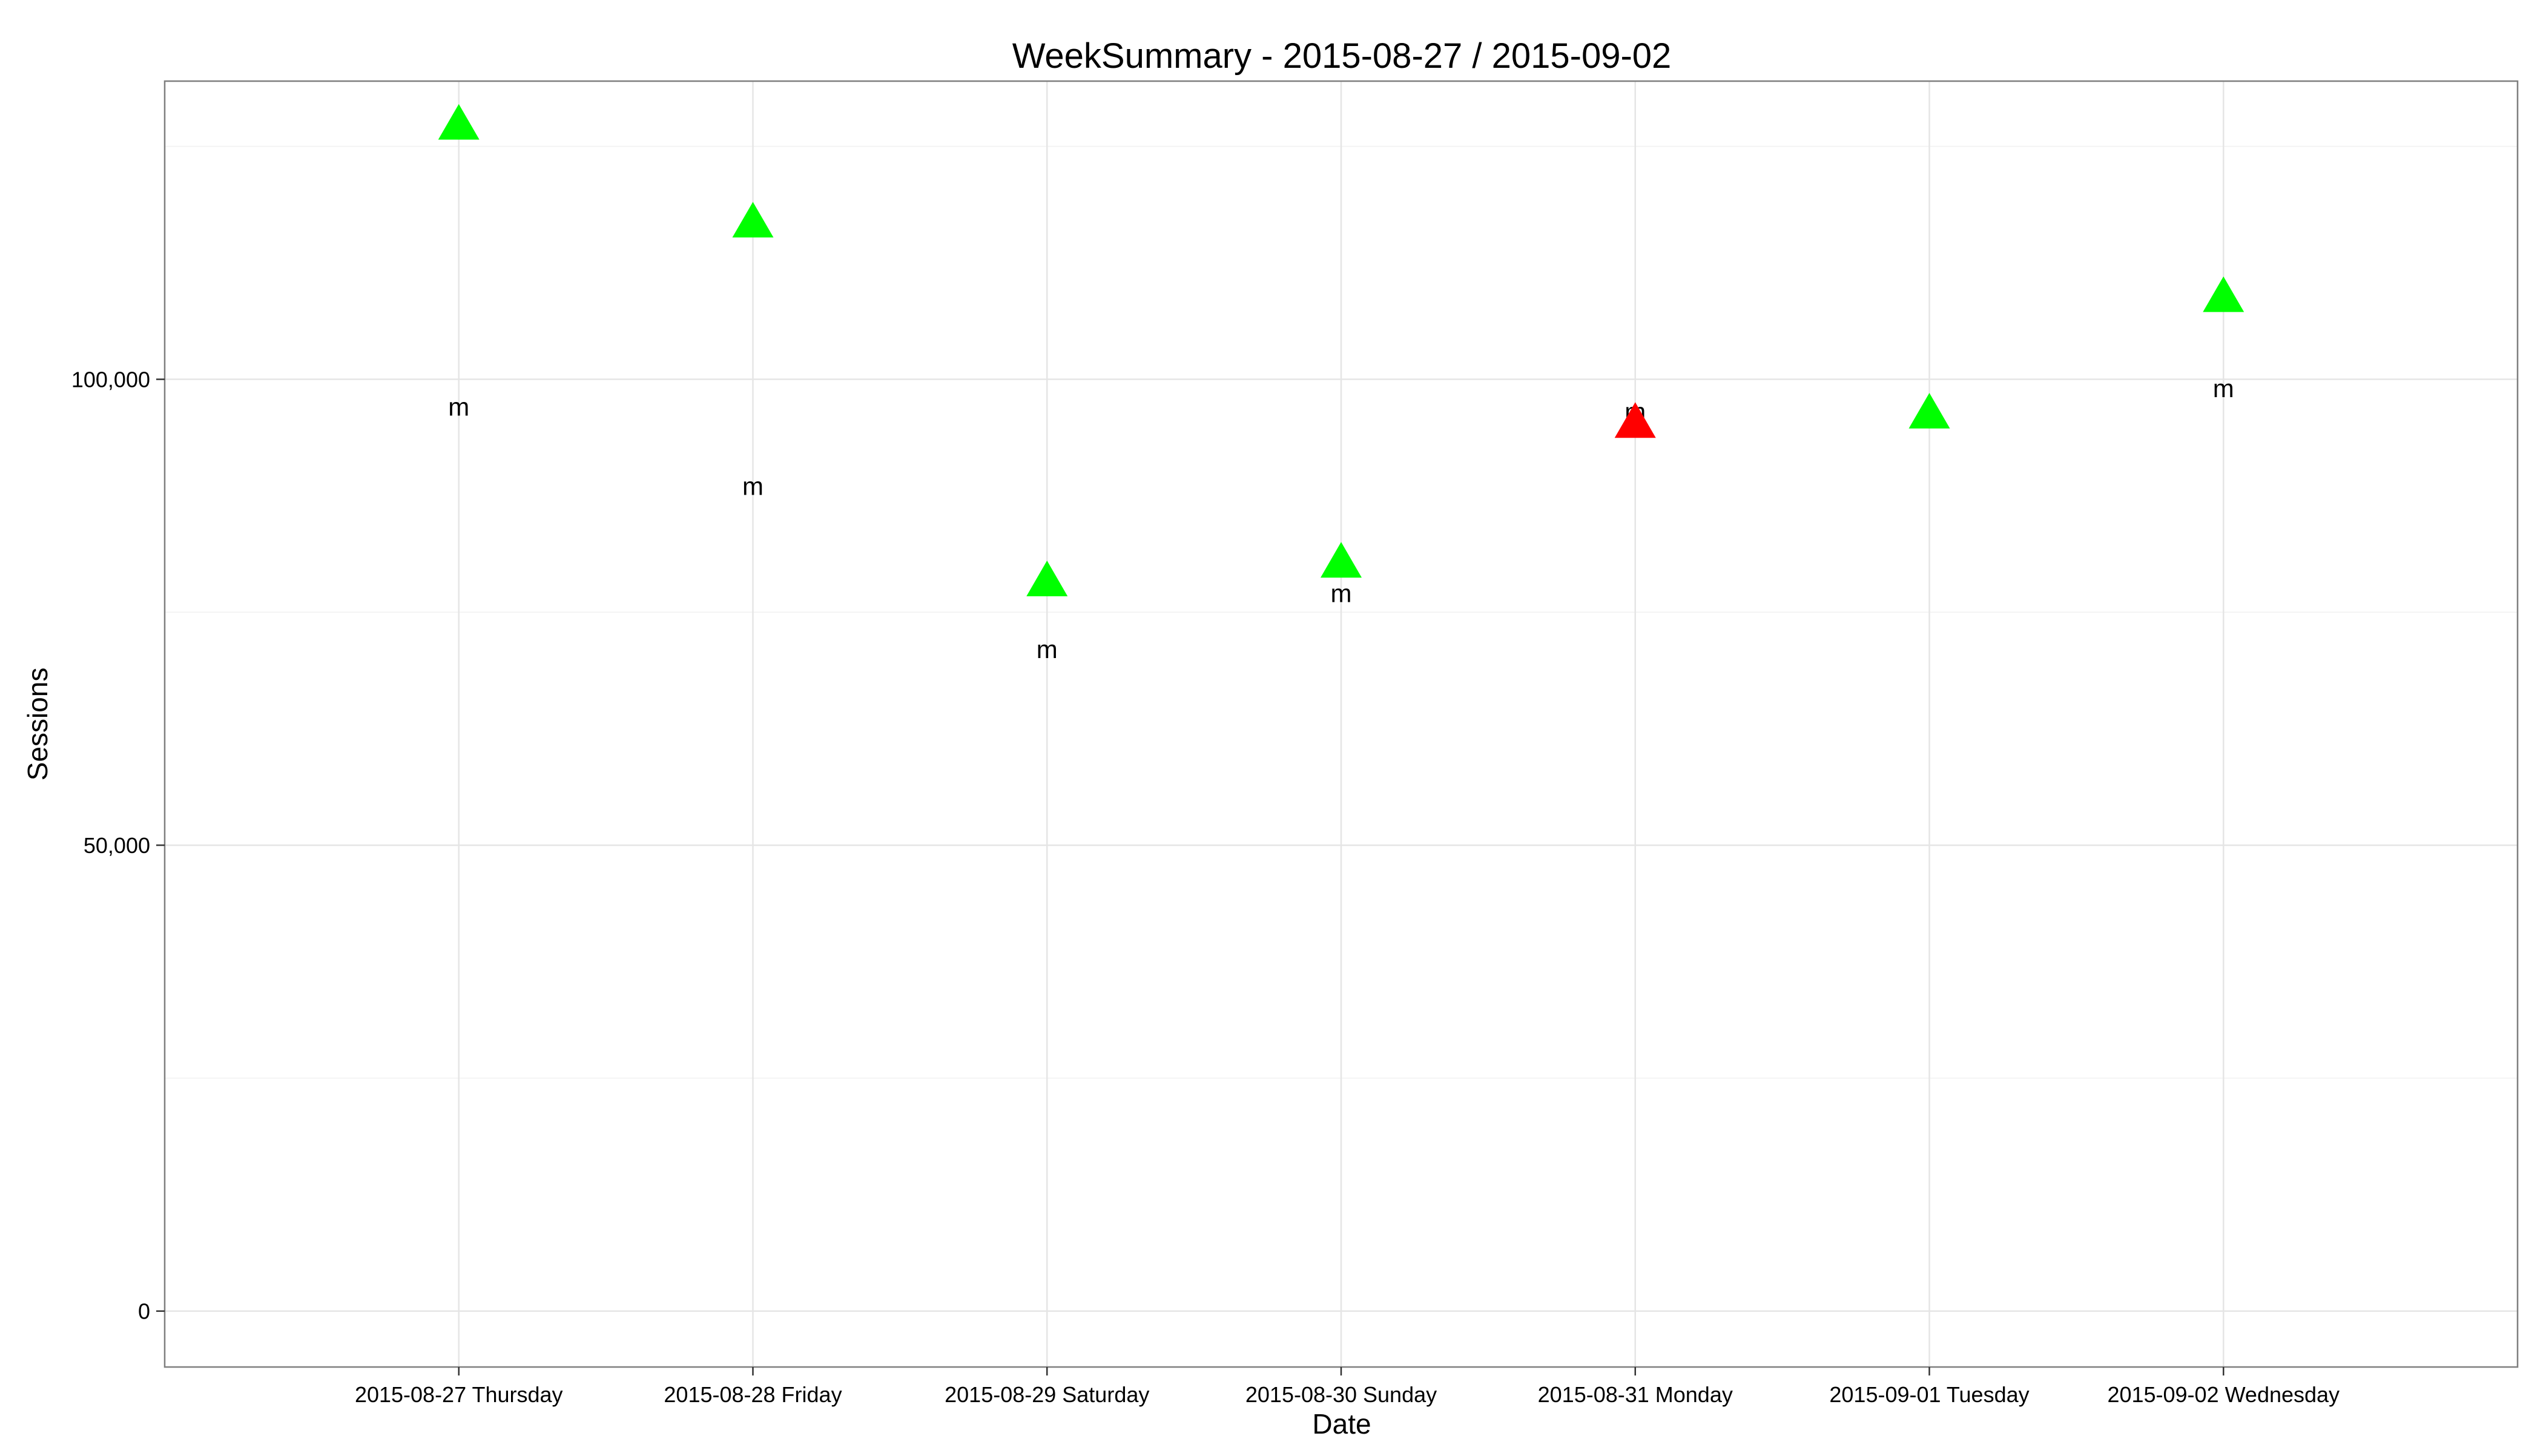 Image resolution: width=2543 pixels, height=1456 pixels. What do you see at coordinates (1047, 1394) in the screenshot?
I see `x-tick-label: 2015-08-29 Saturday` at bounding box center [1047, 1394].